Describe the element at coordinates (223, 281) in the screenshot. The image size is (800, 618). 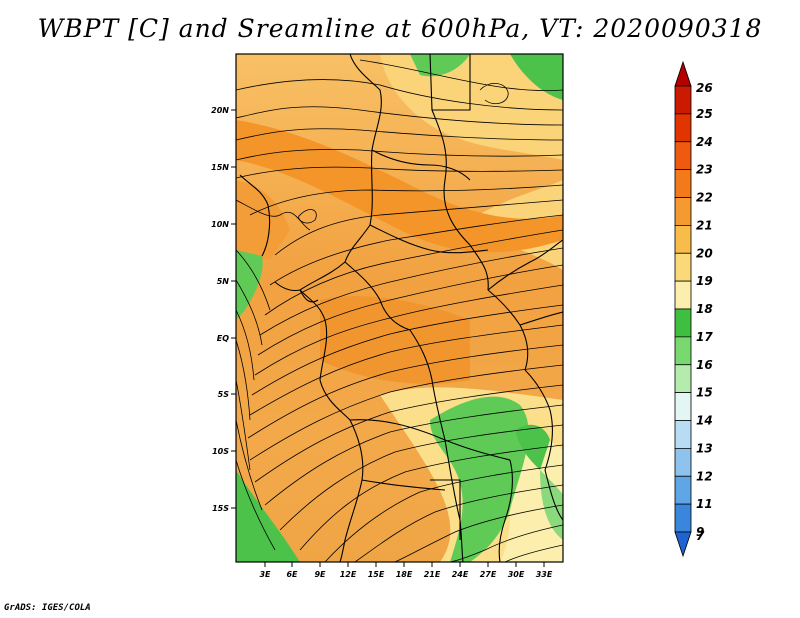
I see `lat-label-5n: 5N` at that location.